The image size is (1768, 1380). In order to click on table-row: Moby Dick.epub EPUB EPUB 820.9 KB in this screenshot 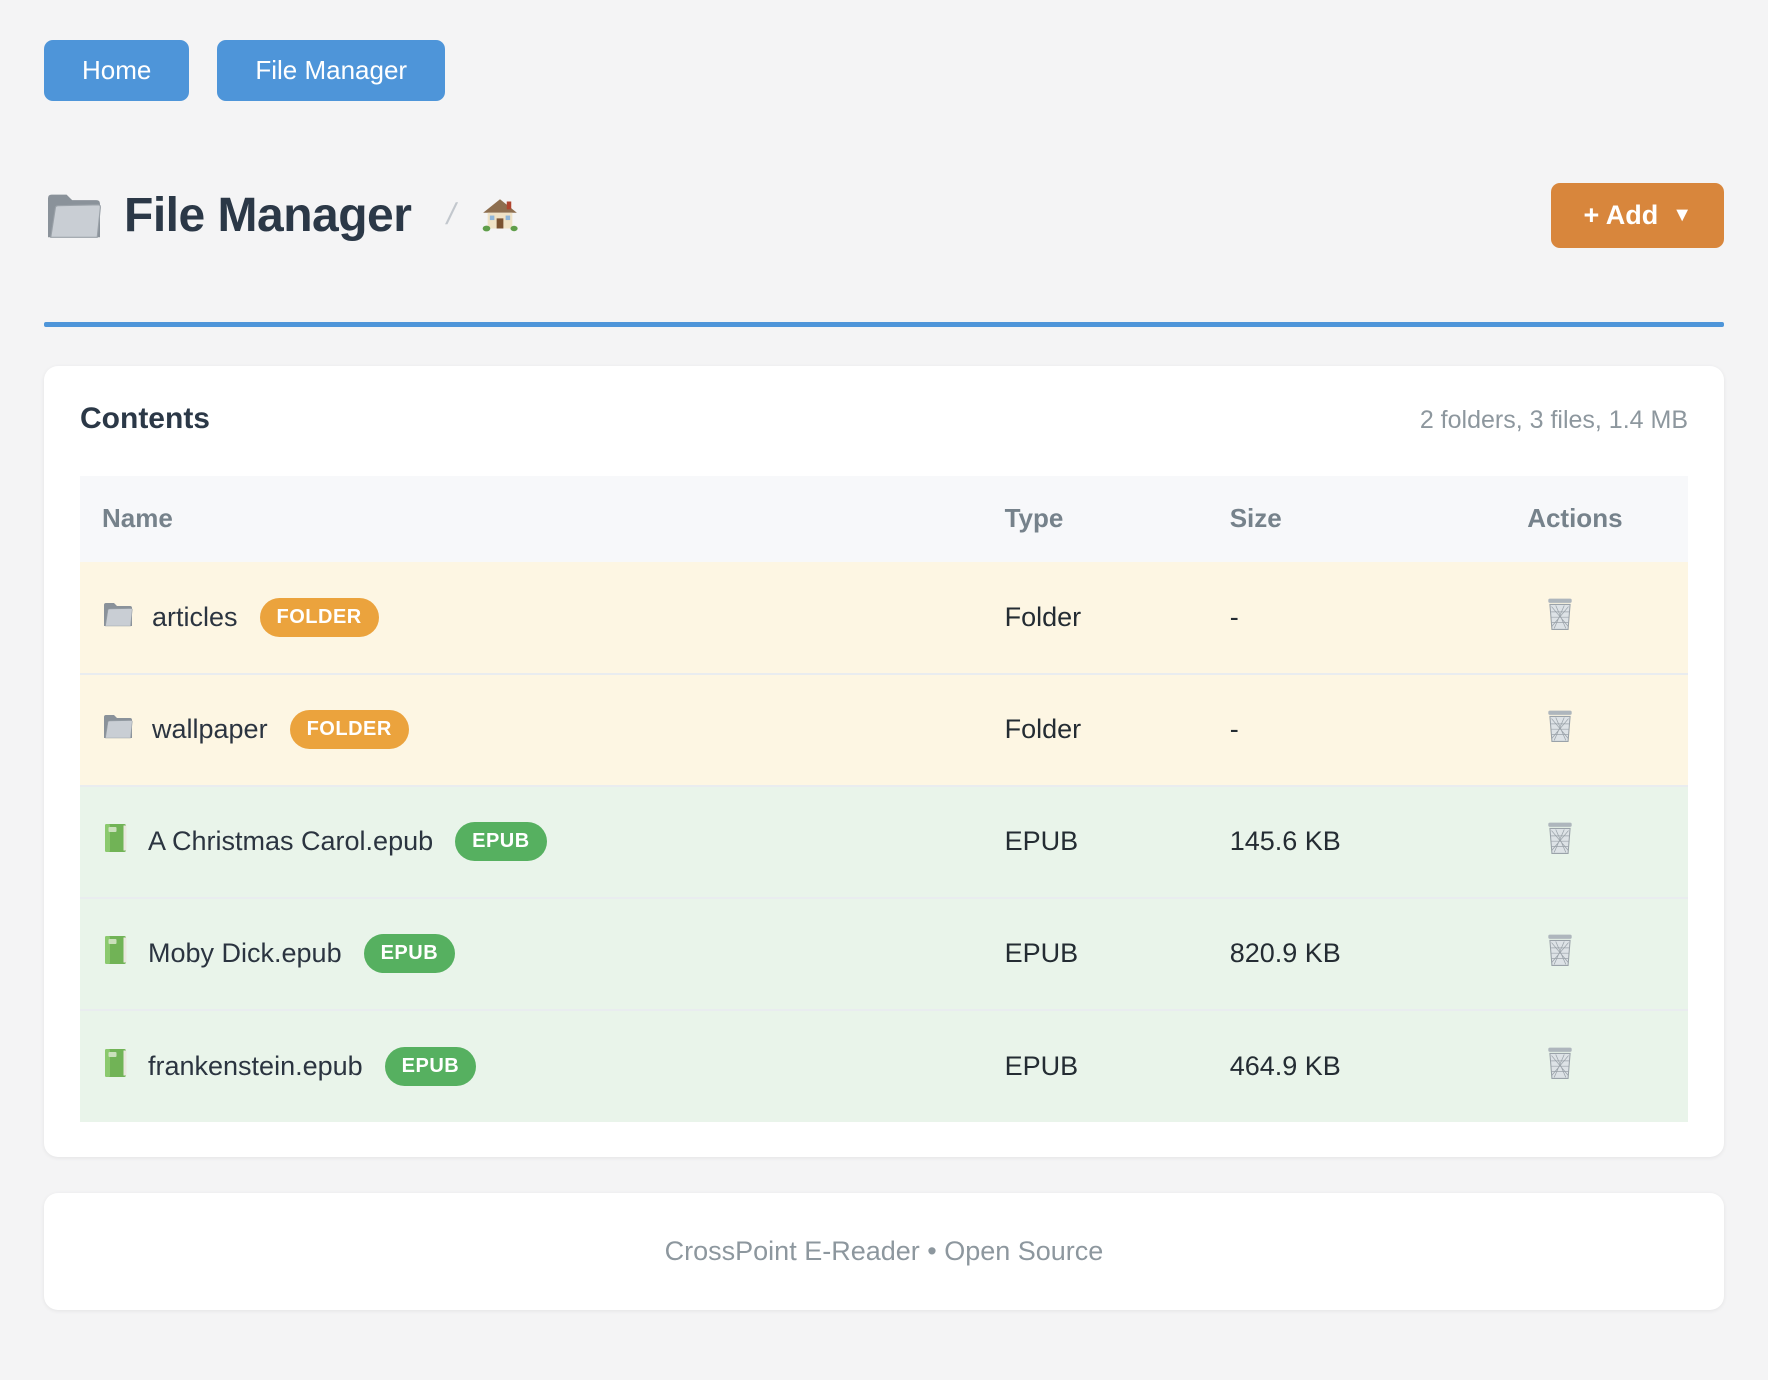, I will do `click(884, 953)`.